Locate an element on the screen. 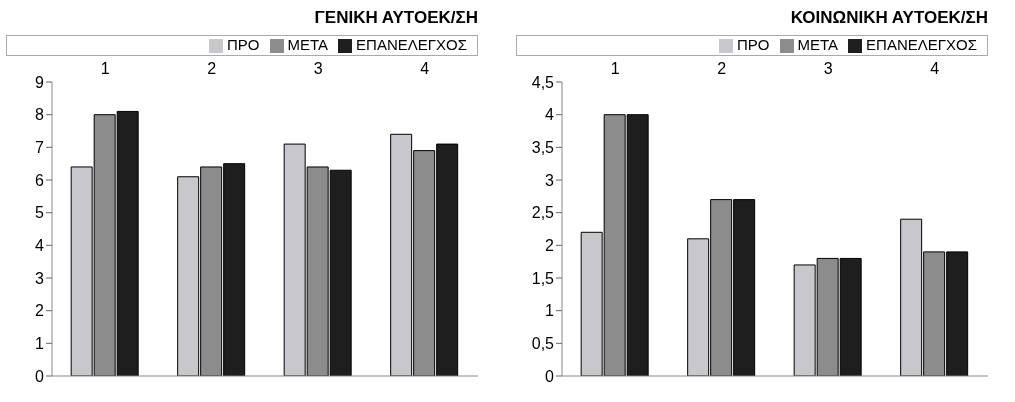  y-tick-label: 7 is located at coordinates (40, 148).